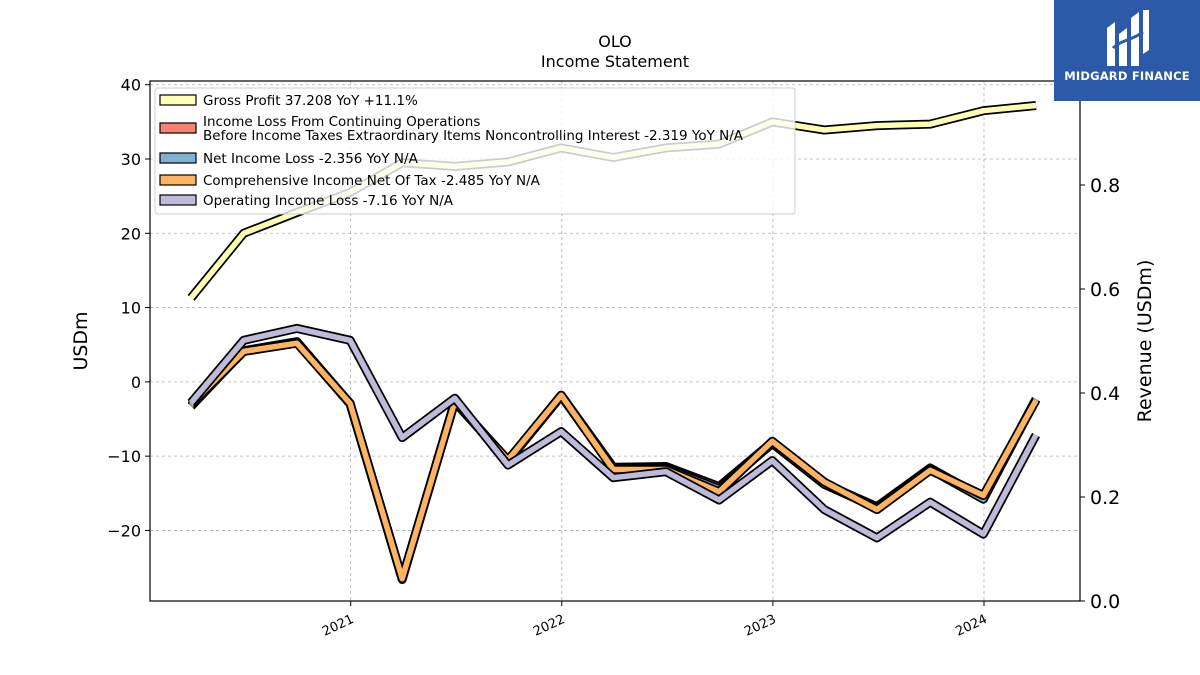  Describe the element at coordinates (131, 159) in the screenshot. I see `y-tick-label: 30` at that location.